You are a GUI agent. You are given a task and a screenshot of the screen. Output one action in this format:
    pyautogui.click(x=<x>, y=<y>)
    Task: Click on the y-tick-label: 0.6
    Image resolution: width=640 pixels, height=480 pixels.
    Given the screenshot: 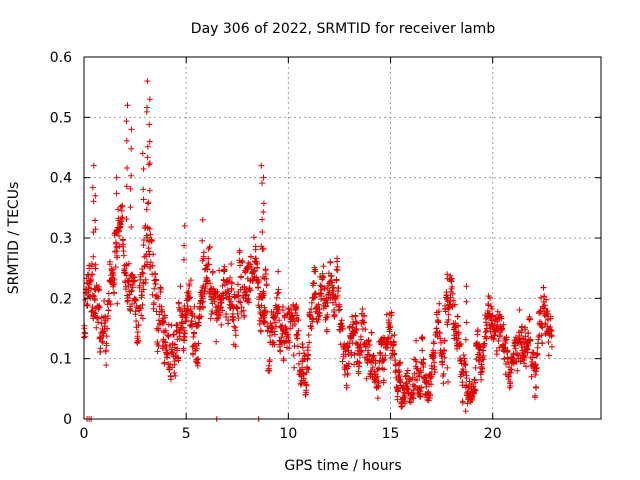 What is the action you would take?
    pyautogui.click(x=61, y=58)
    